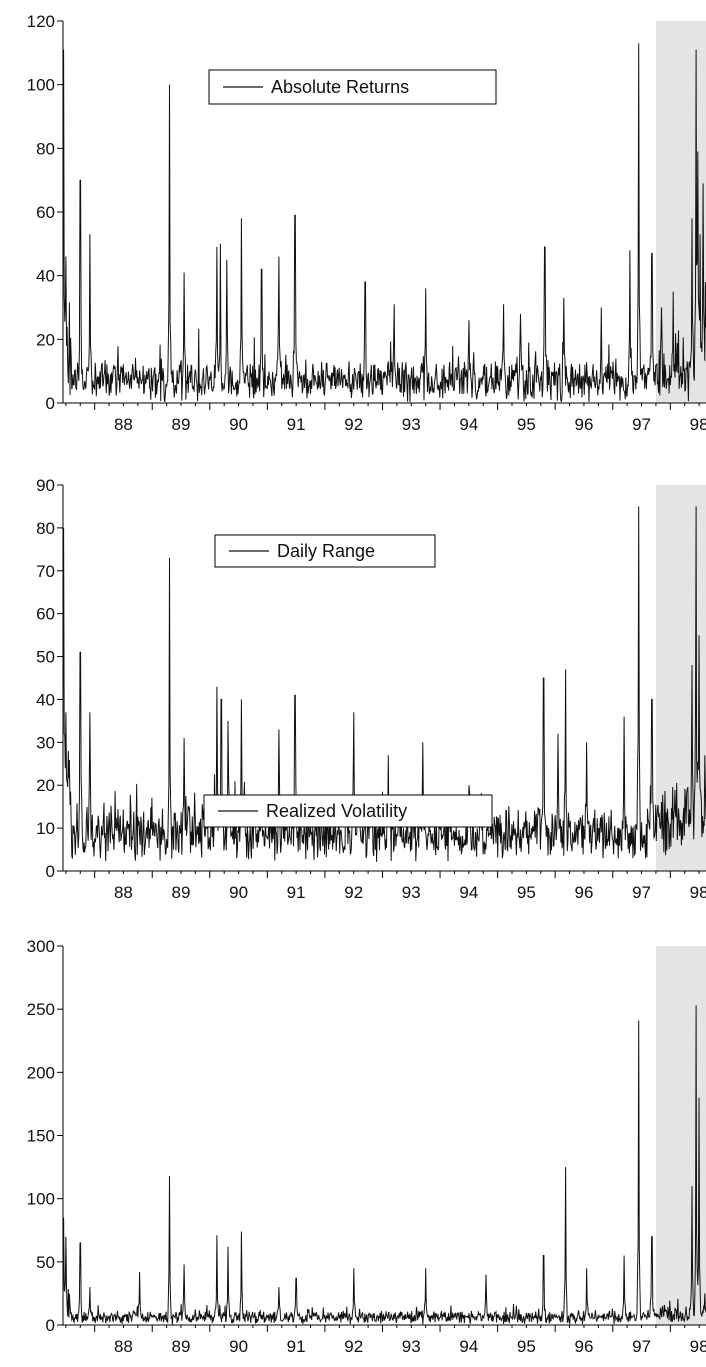  I want to click on y-tick-label: 300, so click(41, 946).